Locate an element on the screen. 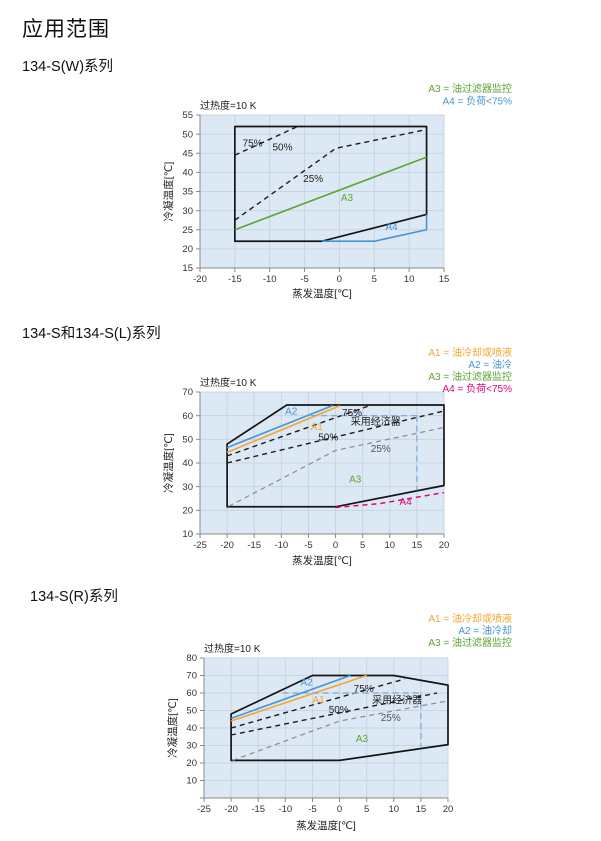 The image size is (601, 841). a4-limit-line is located at coordinates (375, 228).